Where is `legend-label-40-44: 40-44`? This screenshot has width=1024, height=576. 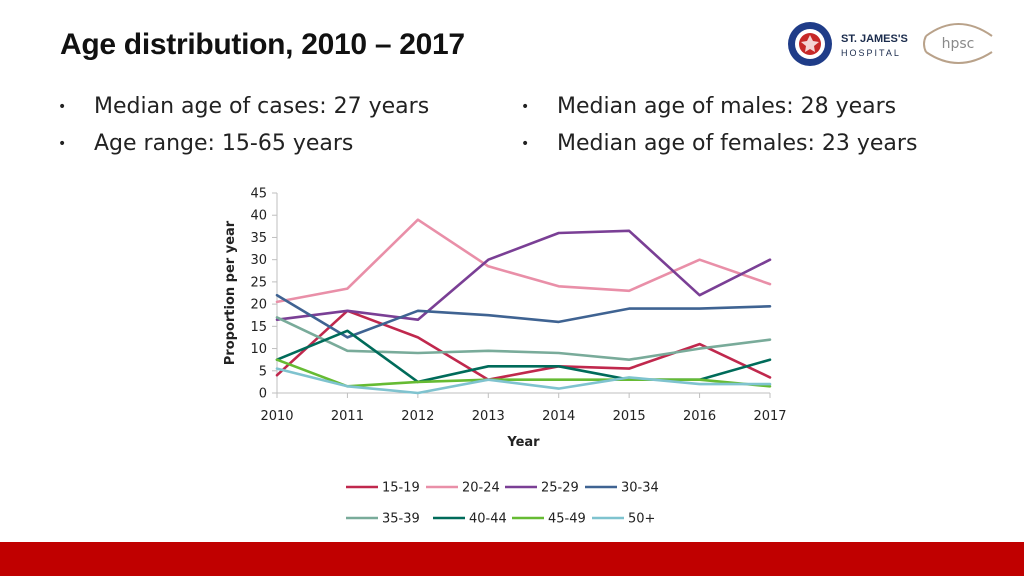 legend-label-40-44: 40-44 is located at coordinates (488, 519).